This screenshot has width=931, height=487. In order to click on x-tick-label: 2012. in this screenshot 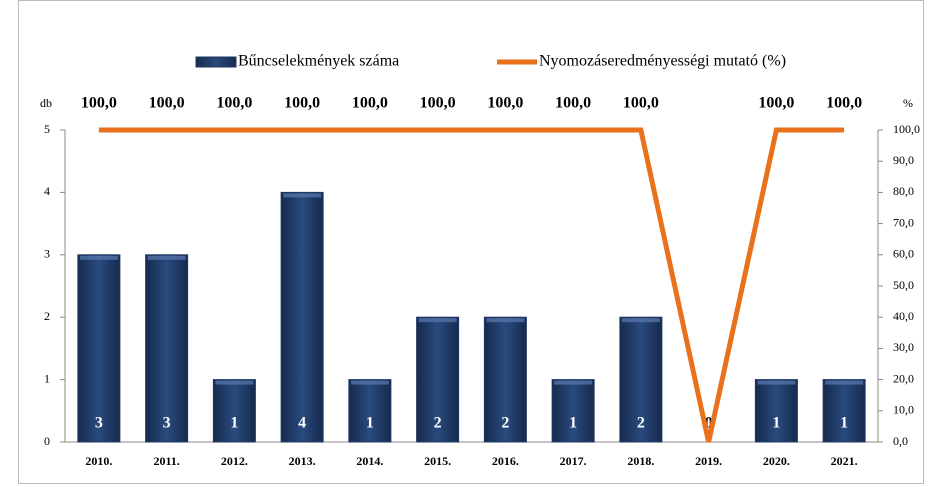, I will do `click(234, 461)`.